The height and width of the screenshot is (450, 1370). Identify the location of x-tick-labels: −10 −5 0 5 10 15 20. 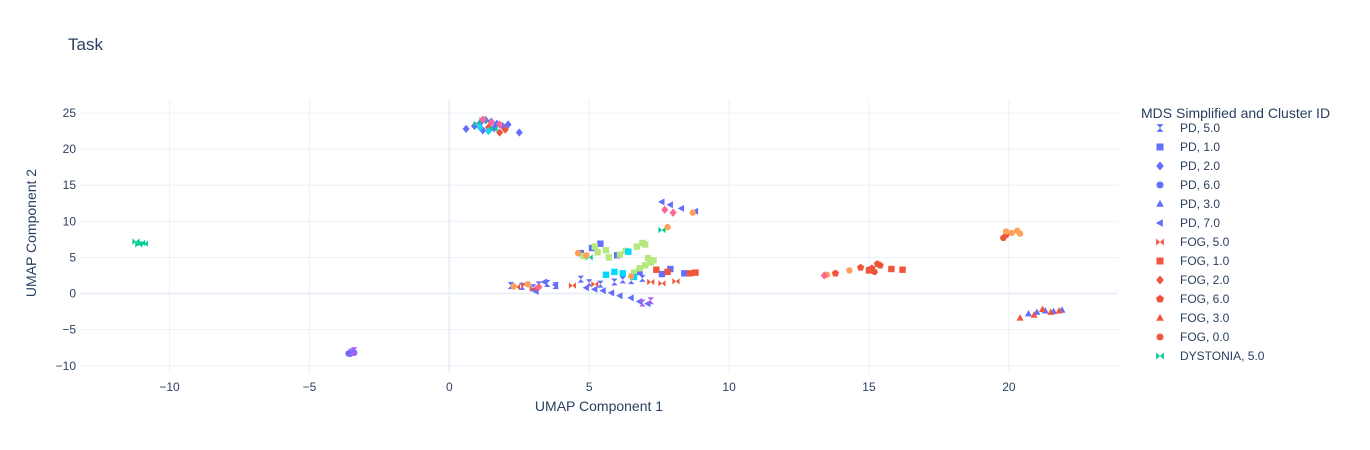
(587, 387).